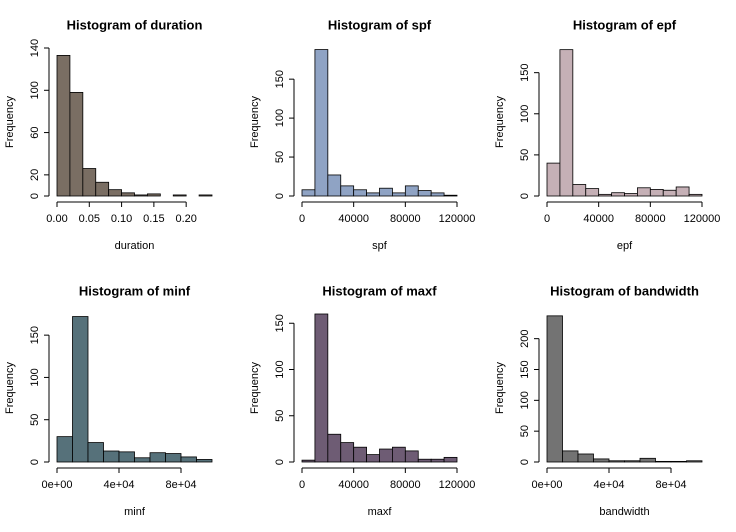 The height and width of the screenshot is (532, 736). I want to click on chart-title: Histogram of duration, so click(135, 24).